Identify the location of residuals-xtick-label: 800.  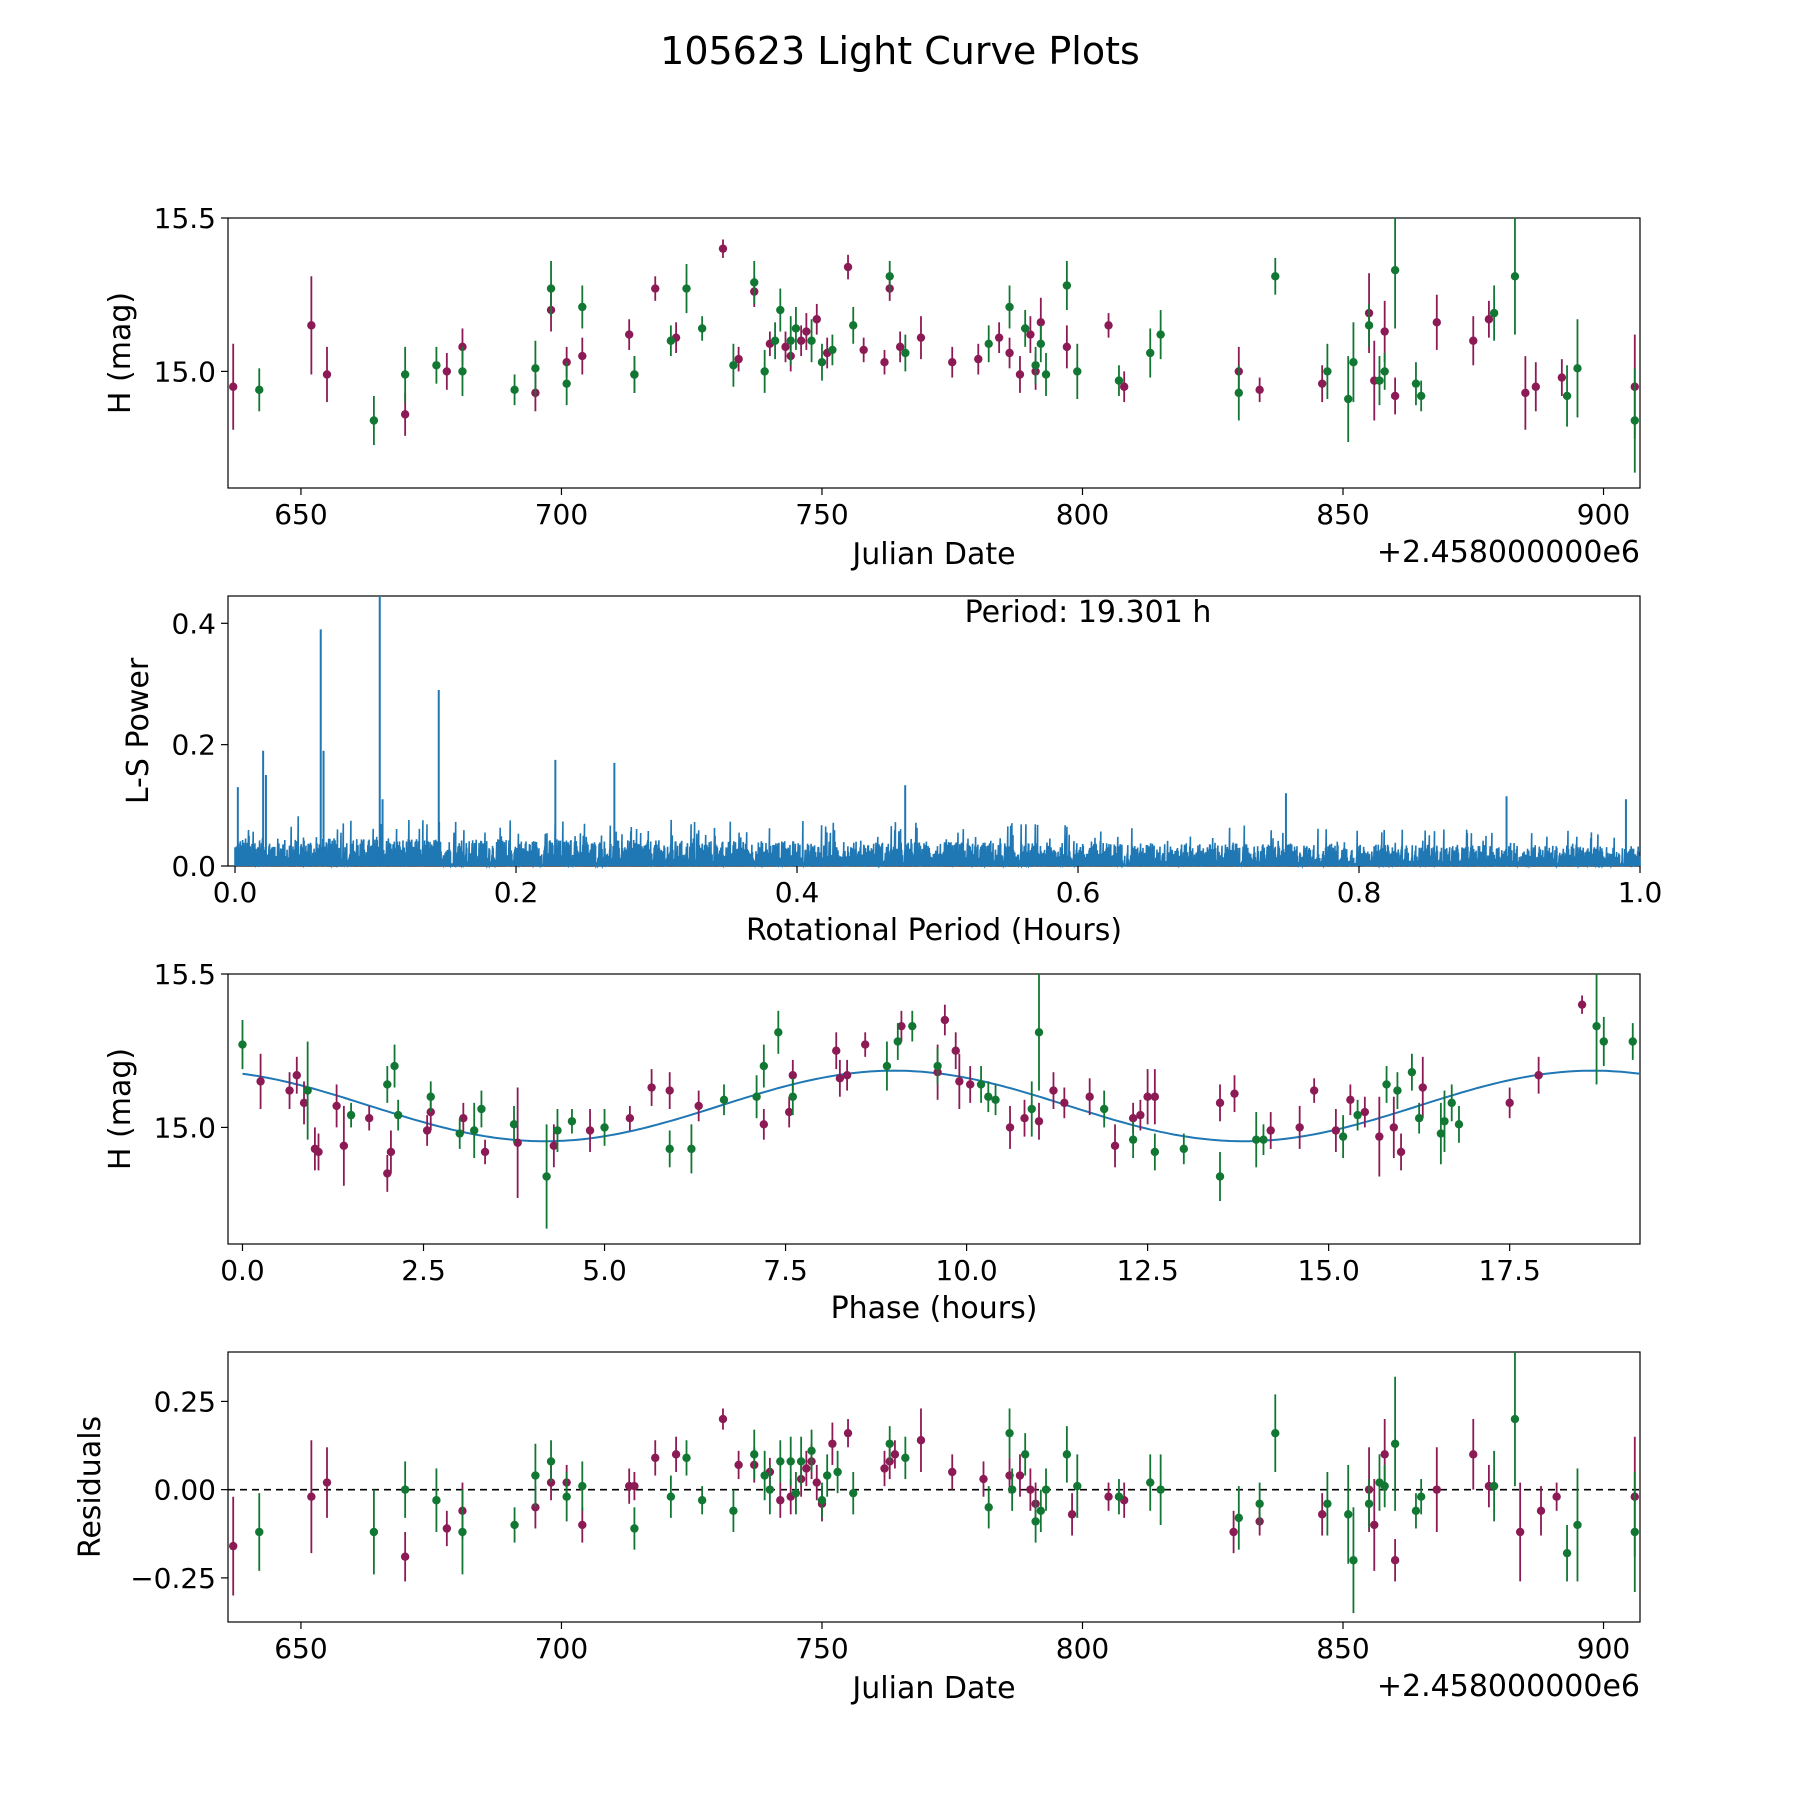
(1082, 1648).